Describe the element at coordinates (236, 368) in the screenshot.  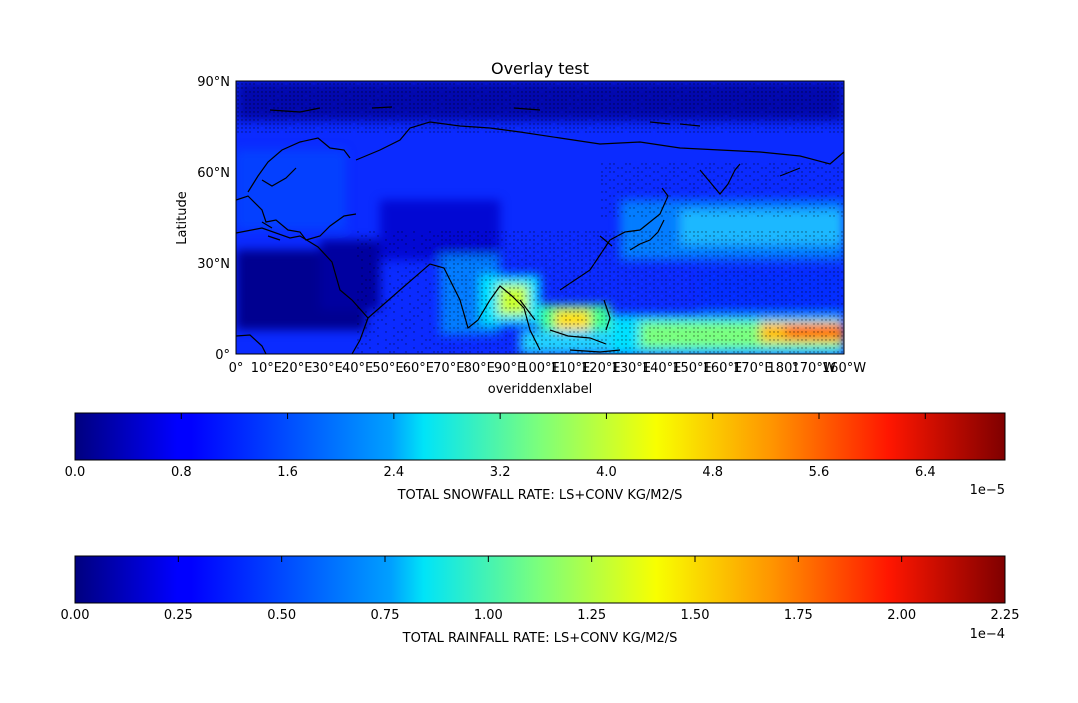
I see `map-x-tick-label: 0°` at that location.